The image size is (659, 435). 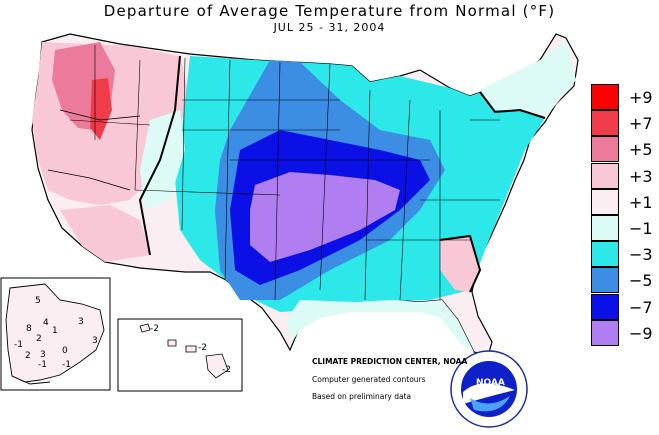 What do you see at coordinates (625, 97) in the screenshot?
I see `legend-item: +9` at bounding box center [625, 97].